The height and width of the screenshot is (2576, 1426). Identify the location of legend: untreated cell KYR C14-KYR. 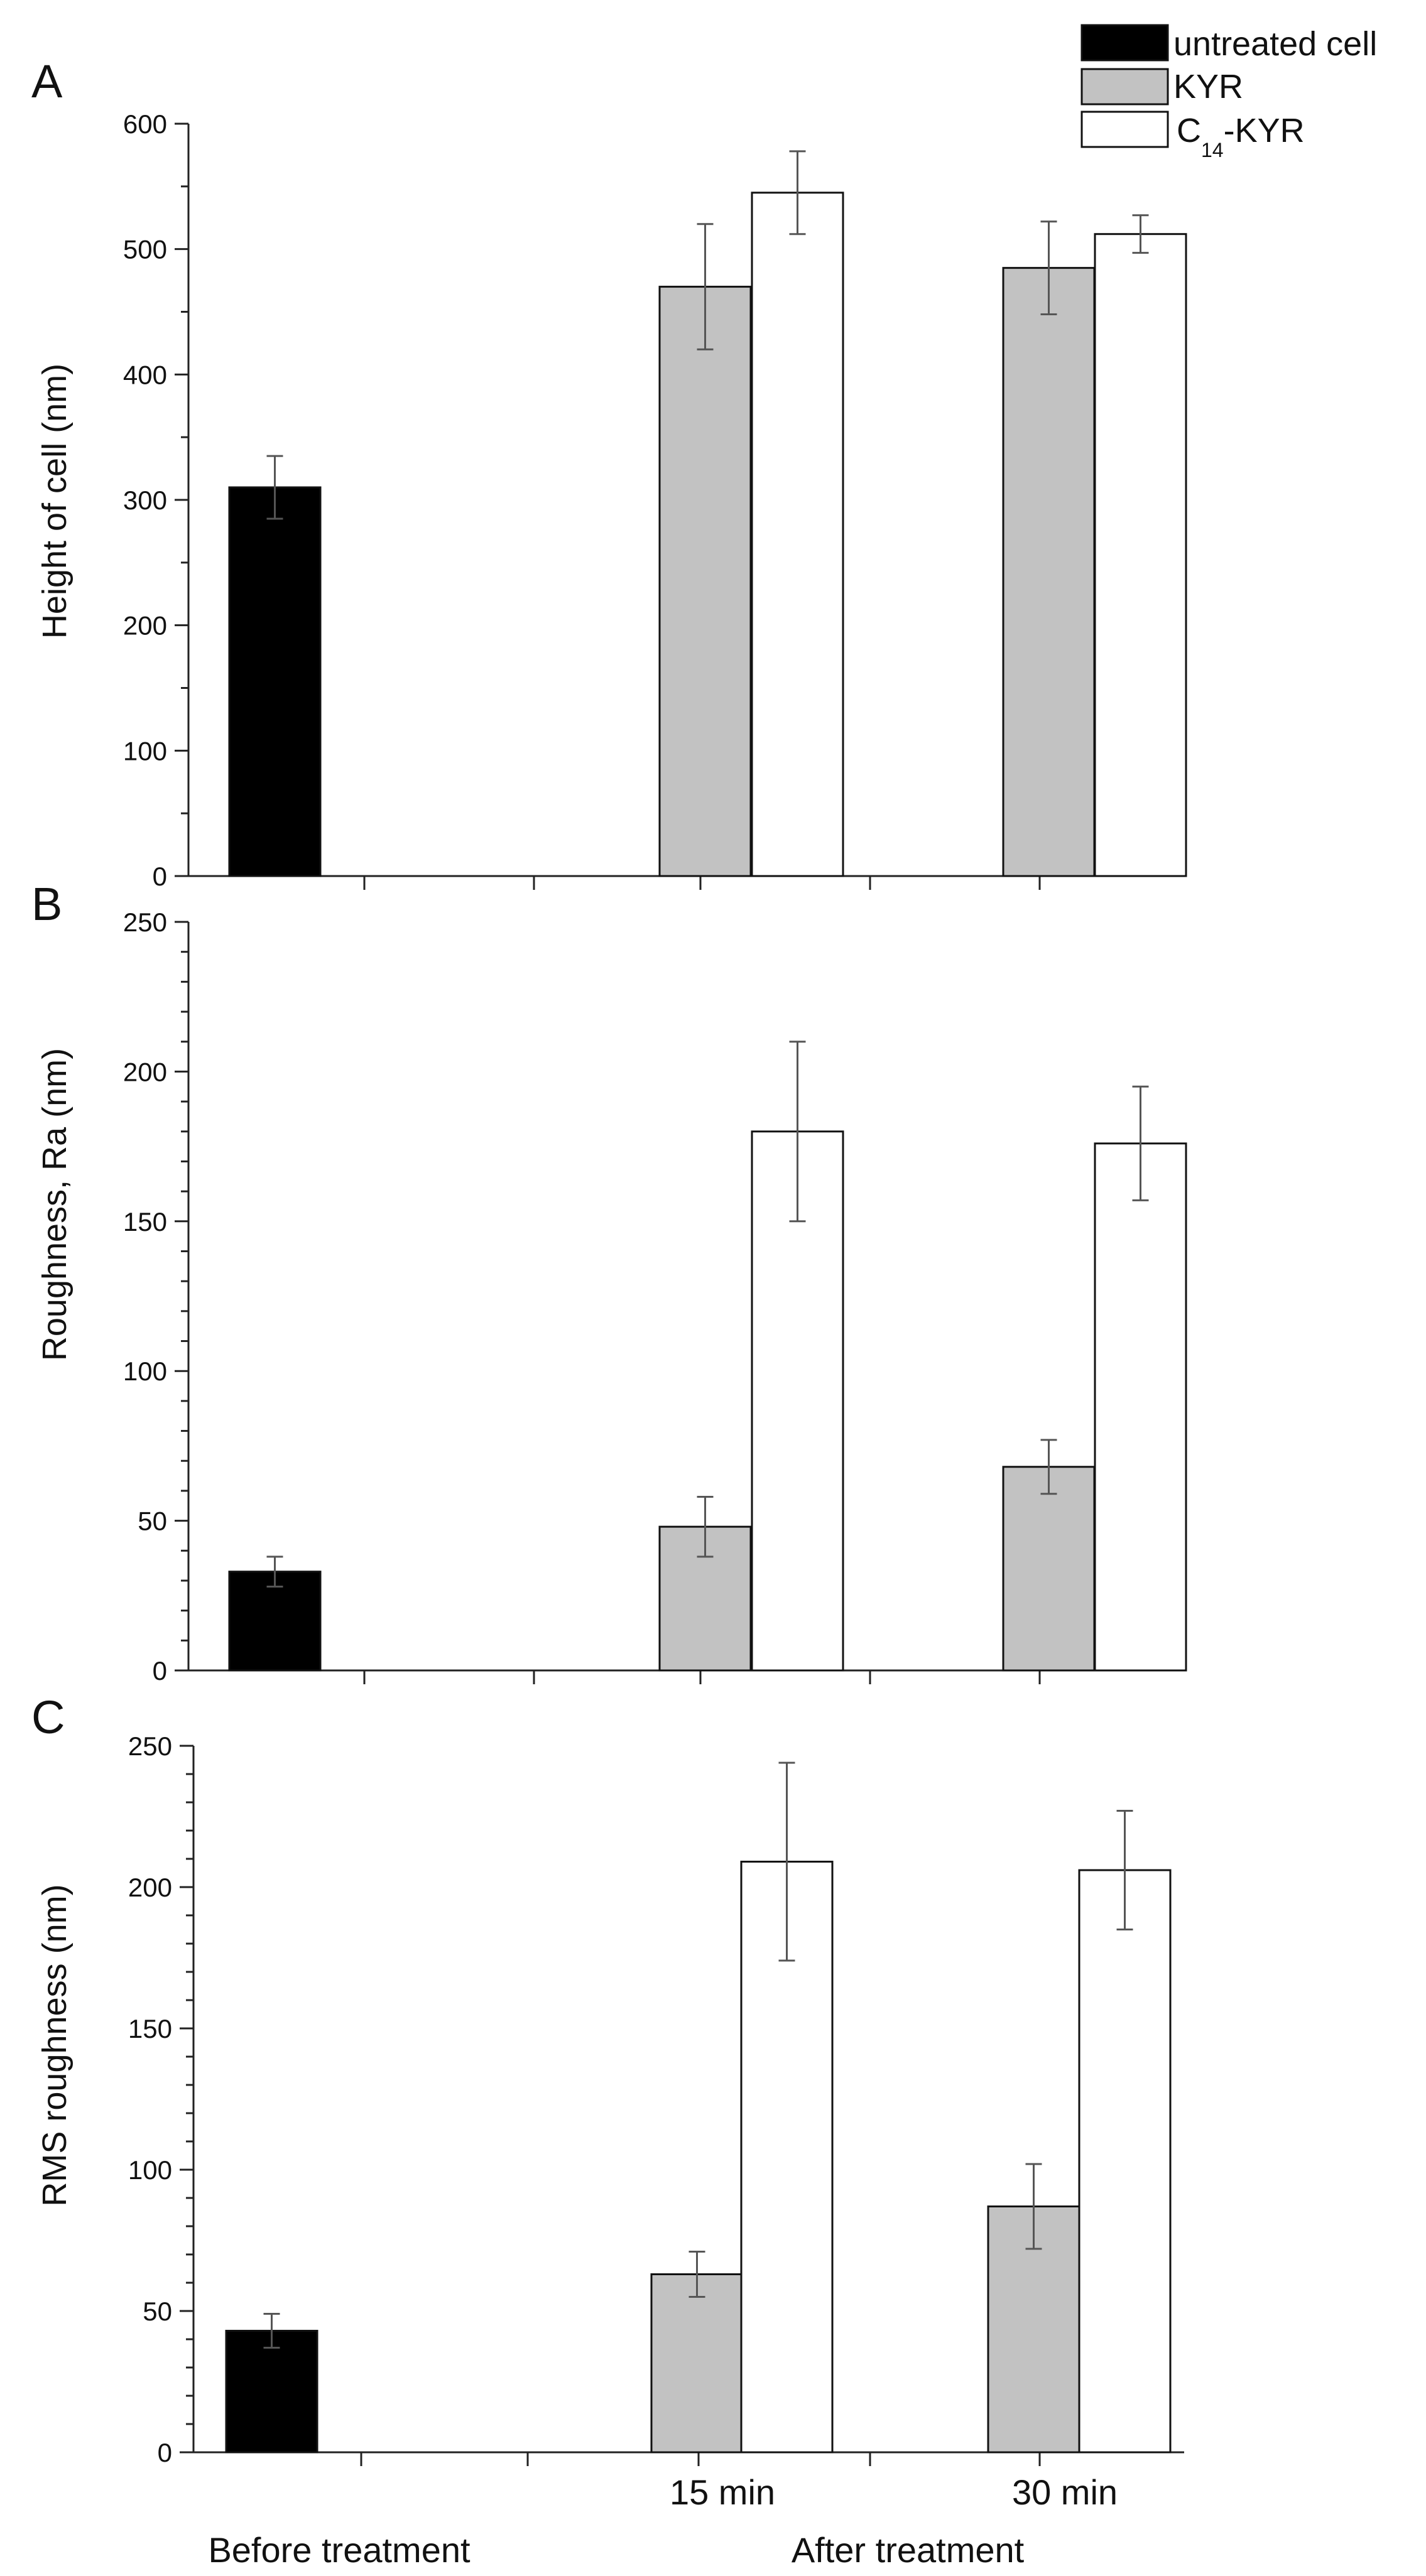
(1228, 92).